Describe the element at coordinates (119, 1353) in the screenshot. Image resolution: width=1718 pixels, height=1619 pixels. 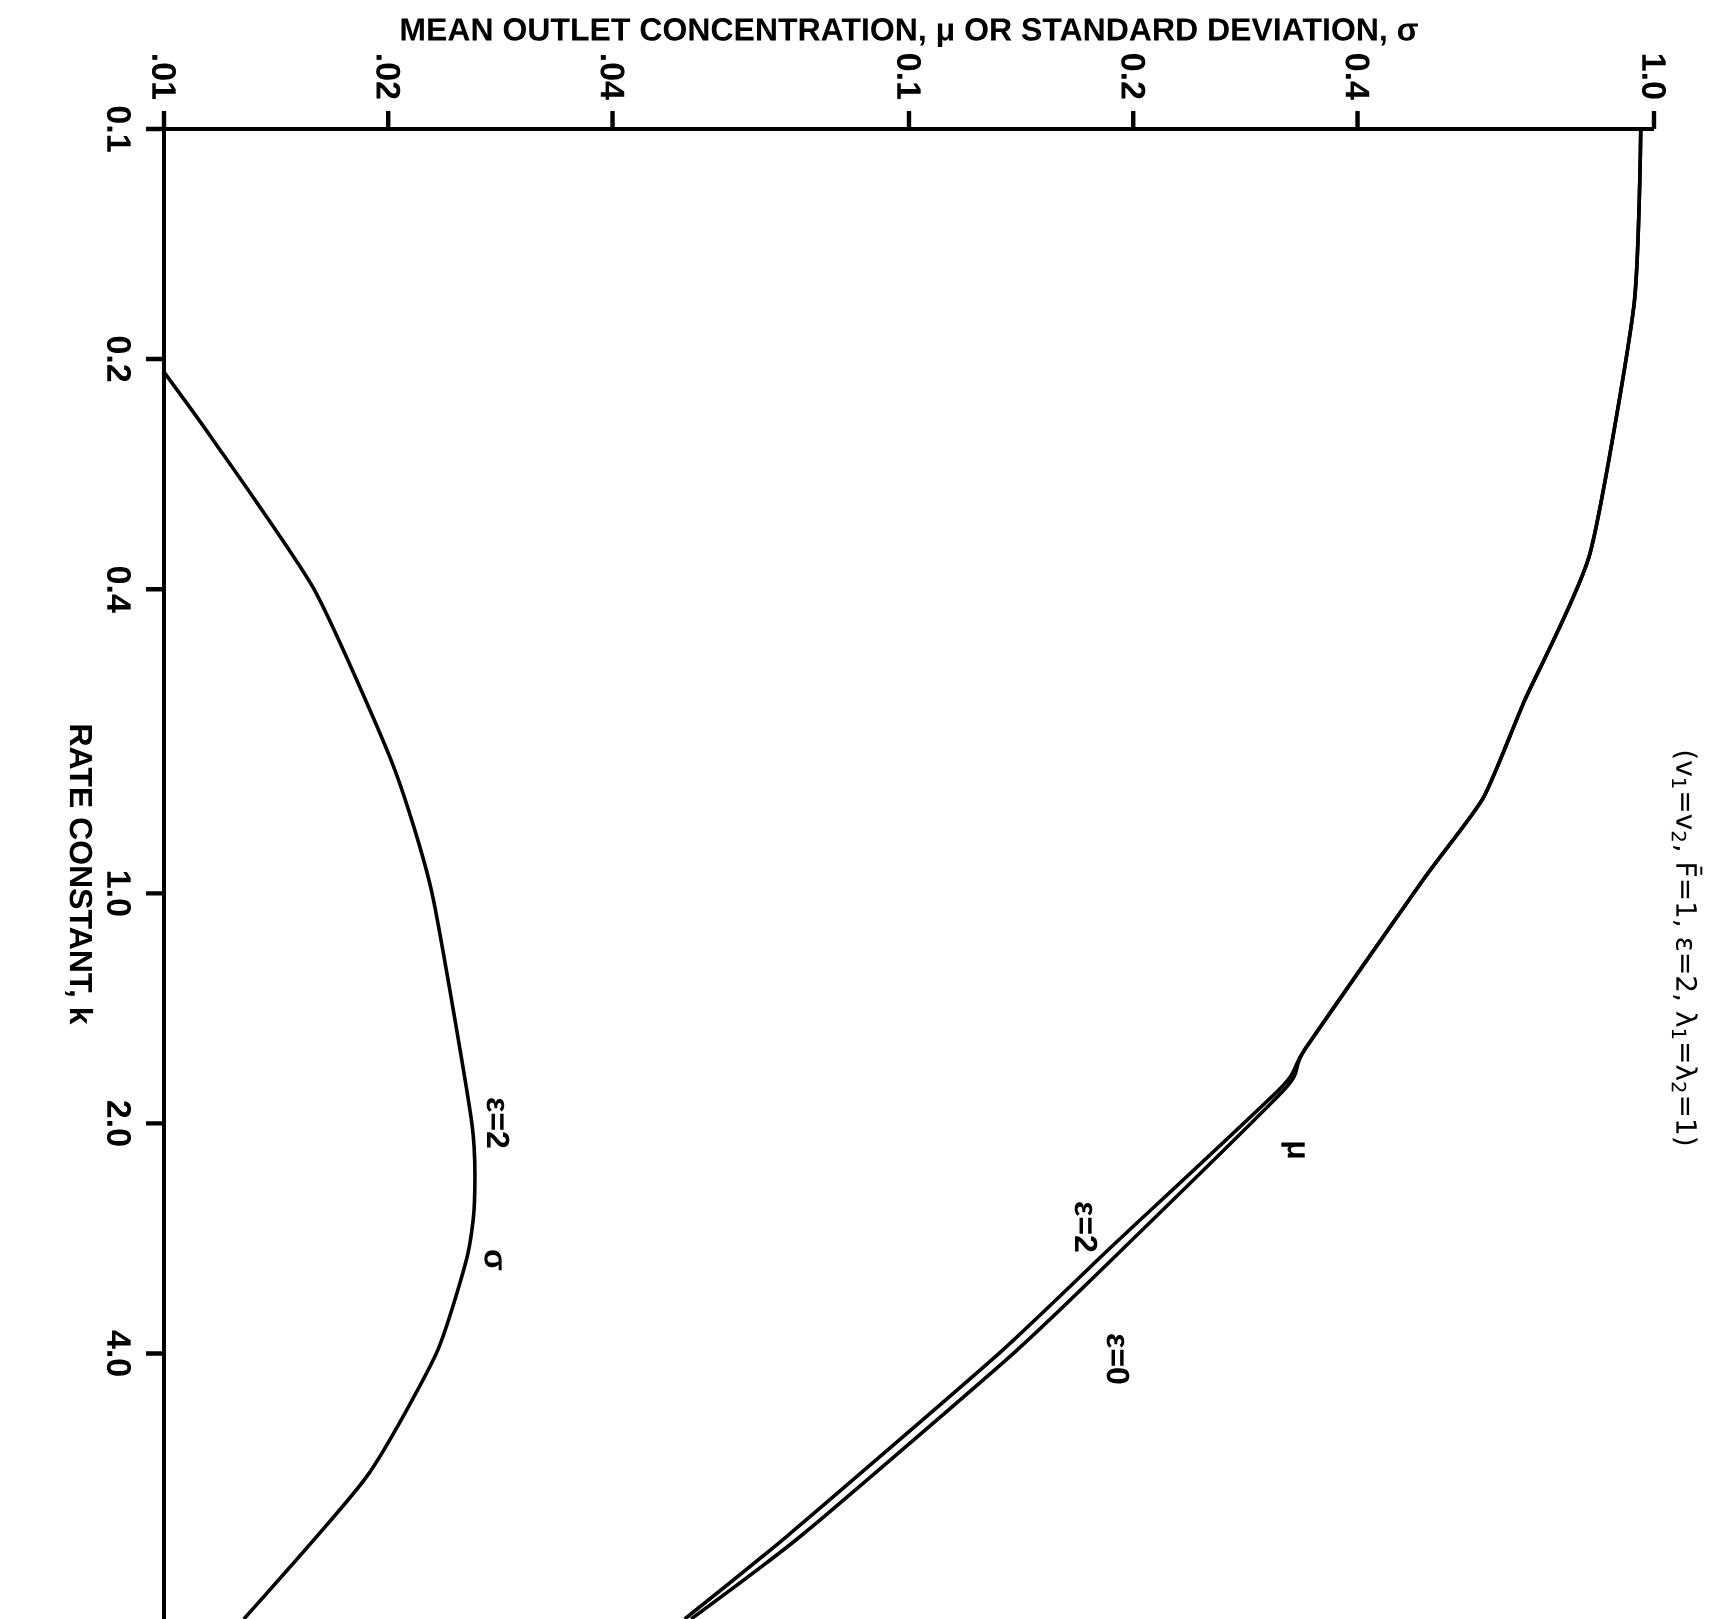
I see `y-tick-label: 4.0` at that location.